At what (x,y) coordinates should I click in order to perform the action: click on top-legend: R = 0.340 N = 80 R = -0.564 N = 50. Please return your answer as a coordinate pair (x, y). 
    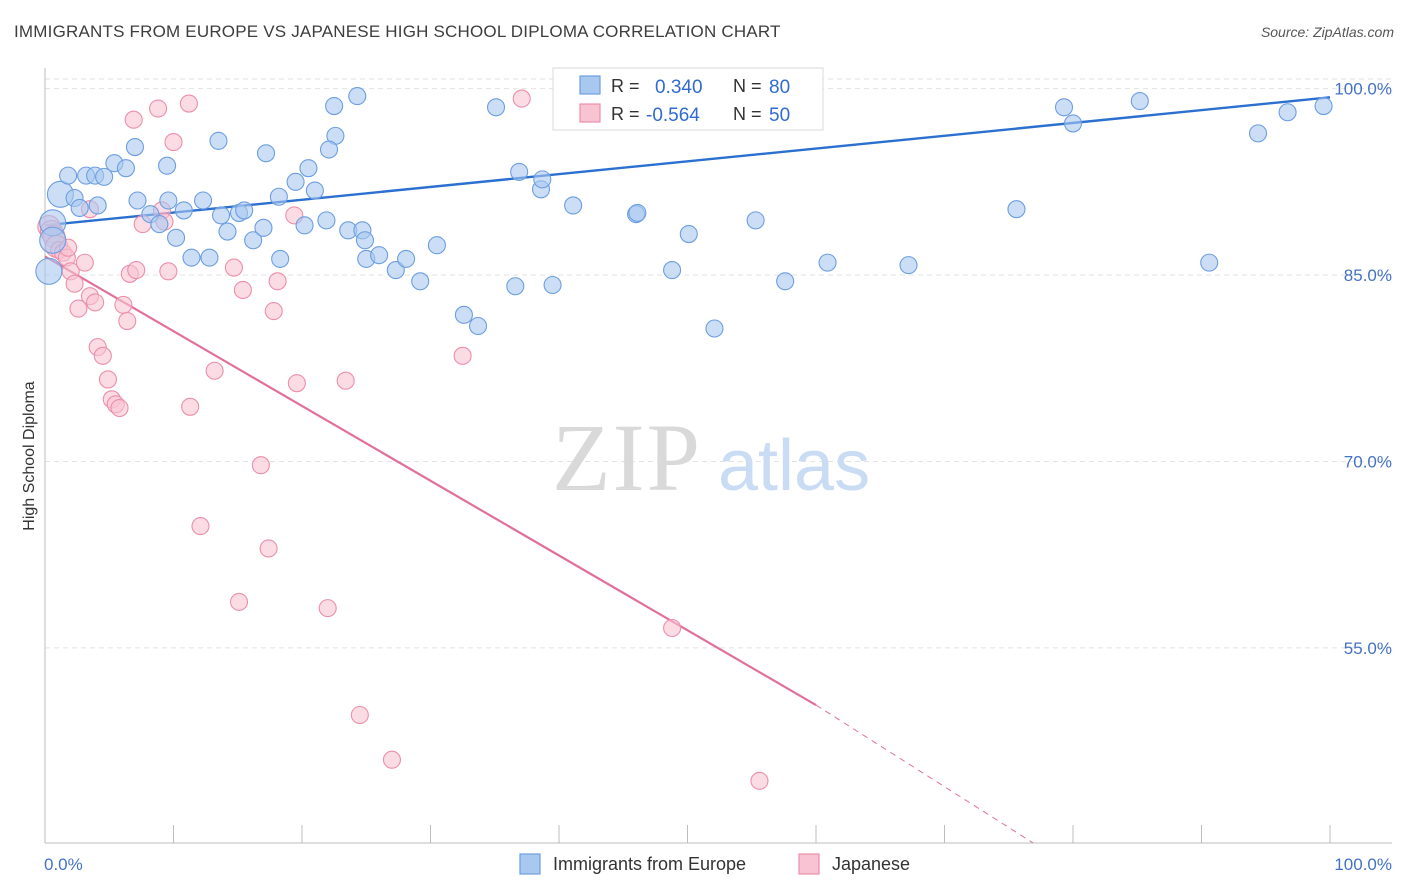
    Looking at the image, I should click on (688, 99).